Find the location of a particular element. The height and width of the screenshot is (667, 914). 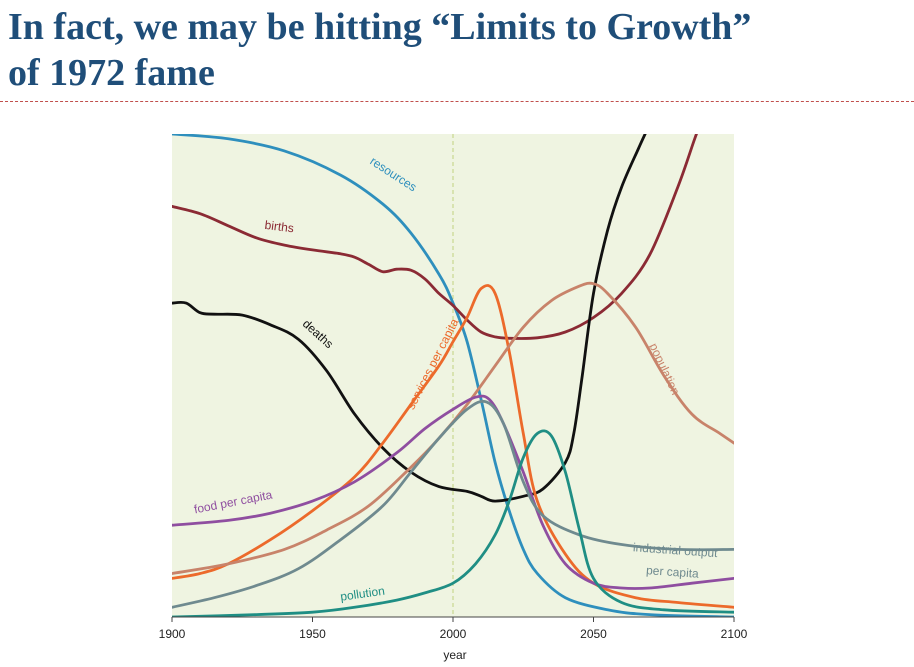

series-label-industrial-output: industrial output is located at coordinates (676, 550).